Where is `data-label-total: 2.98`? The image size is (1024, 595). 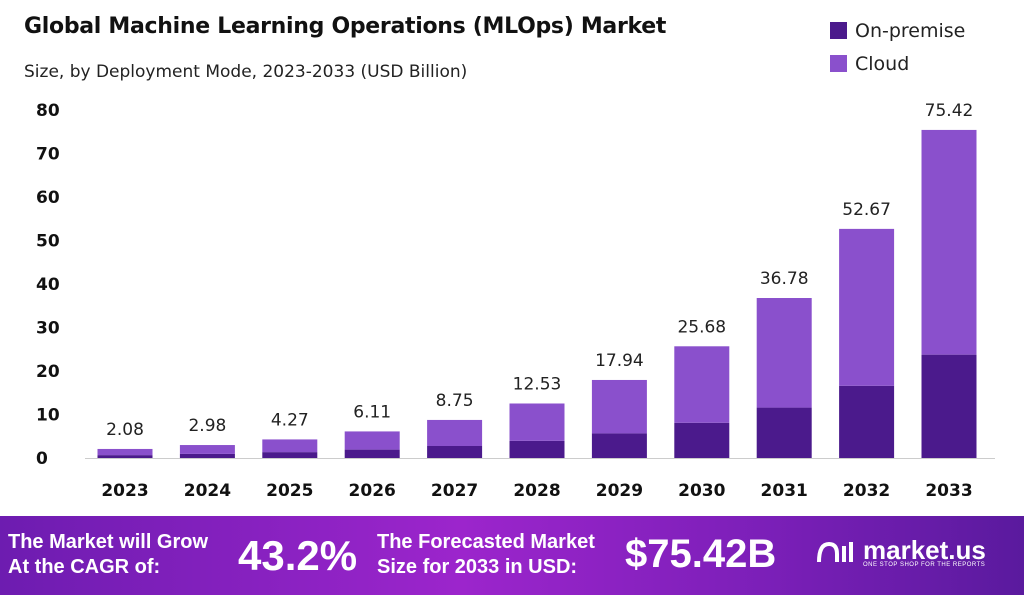
data-label-total: 2.98 is located at coordinates (207, 426).